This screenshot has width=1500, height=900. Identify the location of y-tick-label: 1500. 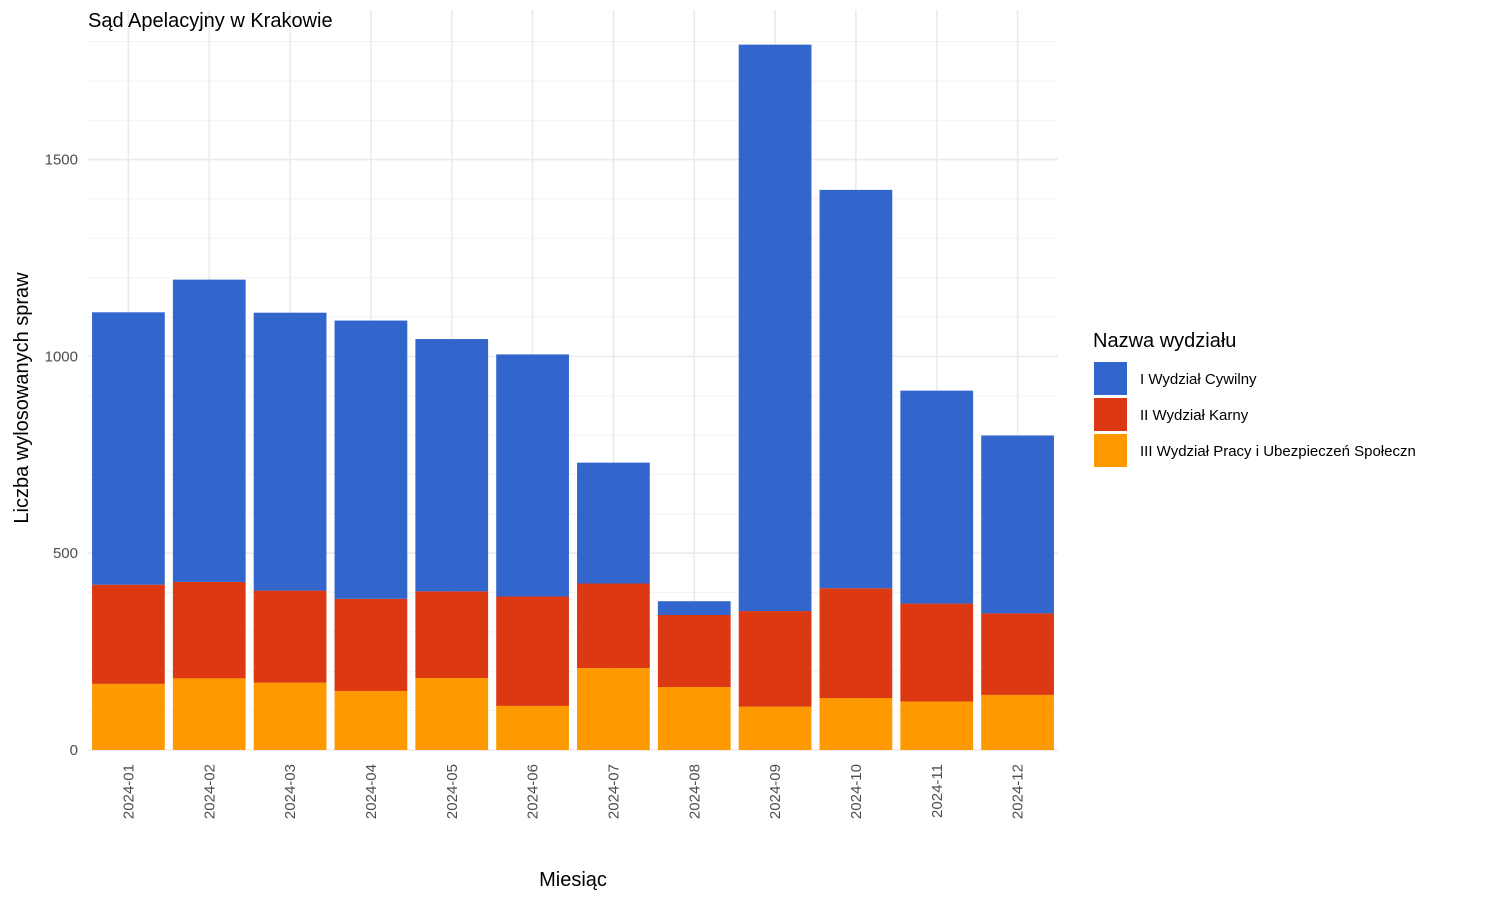
(61, 160).